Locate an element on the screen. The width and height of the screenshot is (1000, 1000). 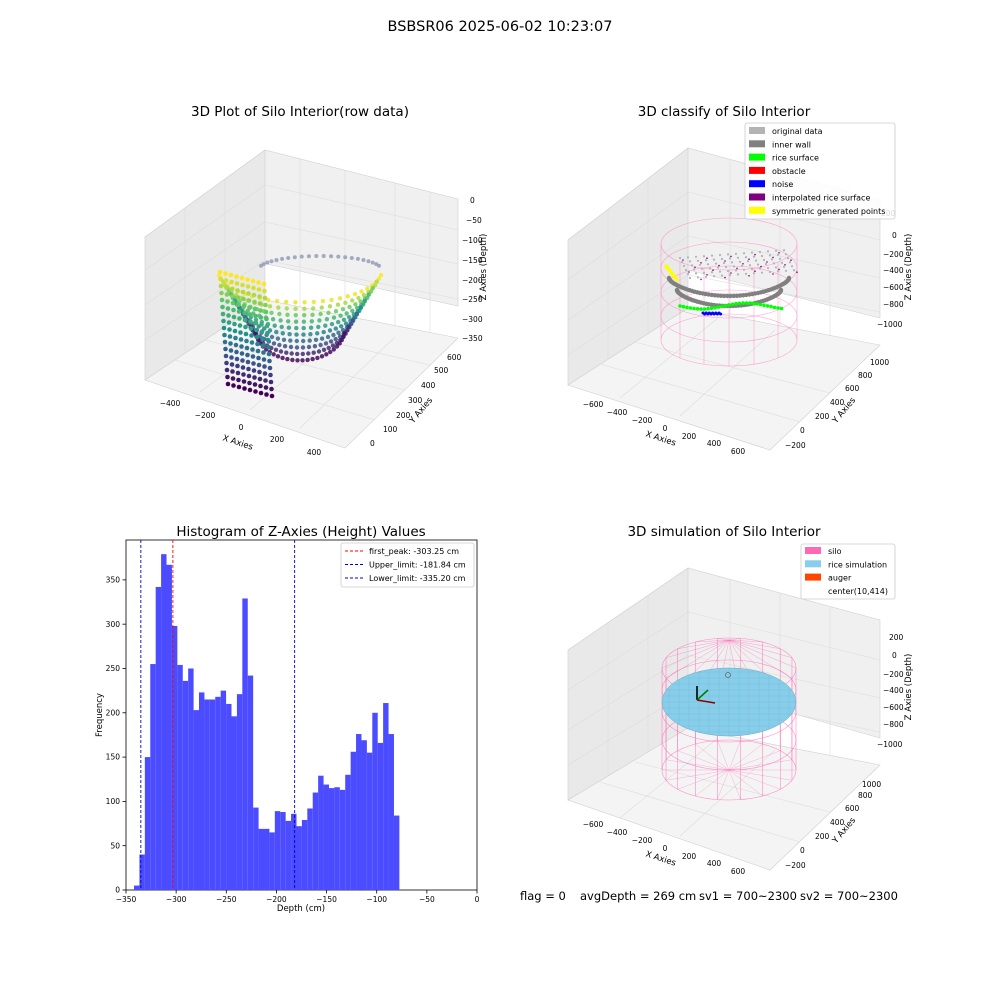
footer-sv1: sv1 = 700~2300 is located at coordinates (748, 896).